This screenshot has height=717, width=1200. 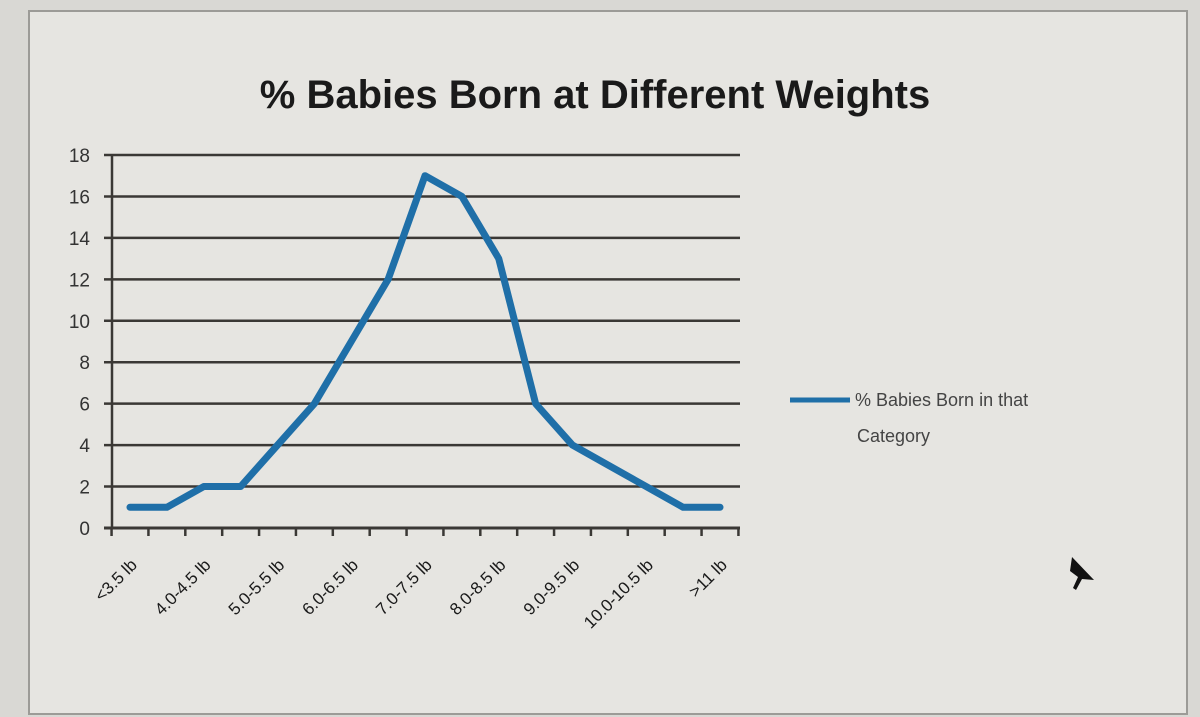 I want to click on mouse-cursor-icon, so click(x=1082, y=573).